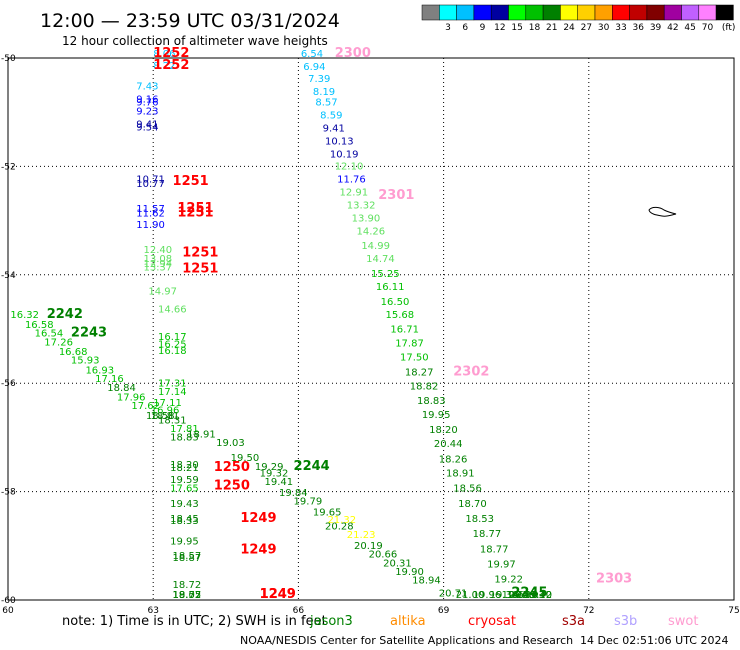 This screenshot has width=740, height=650. Describe the element at coordinates (470, 595) in the screenshot. I see `wave-height-value: 21.00` at that location.